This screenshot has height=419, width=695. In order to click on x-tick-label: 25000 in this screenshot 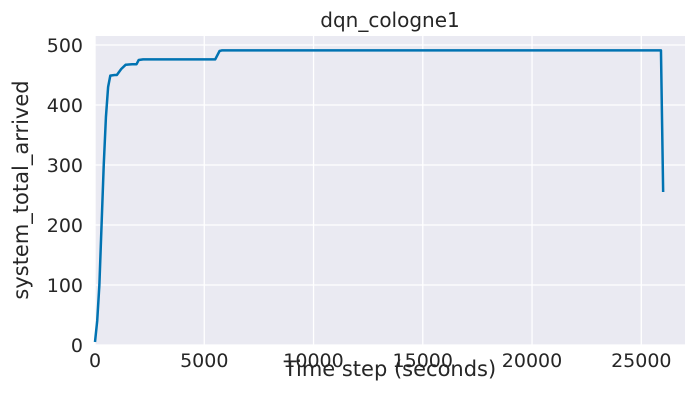, I will do `click(641, 361)`.